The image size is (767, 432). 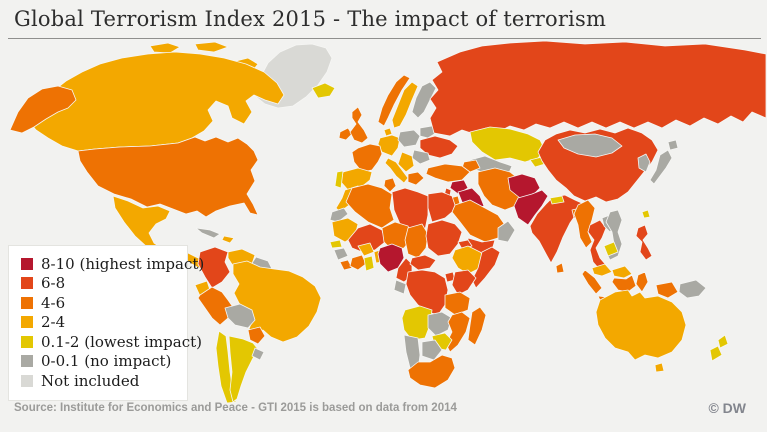 I want to click on country-angola, so click(x=417, y=323).